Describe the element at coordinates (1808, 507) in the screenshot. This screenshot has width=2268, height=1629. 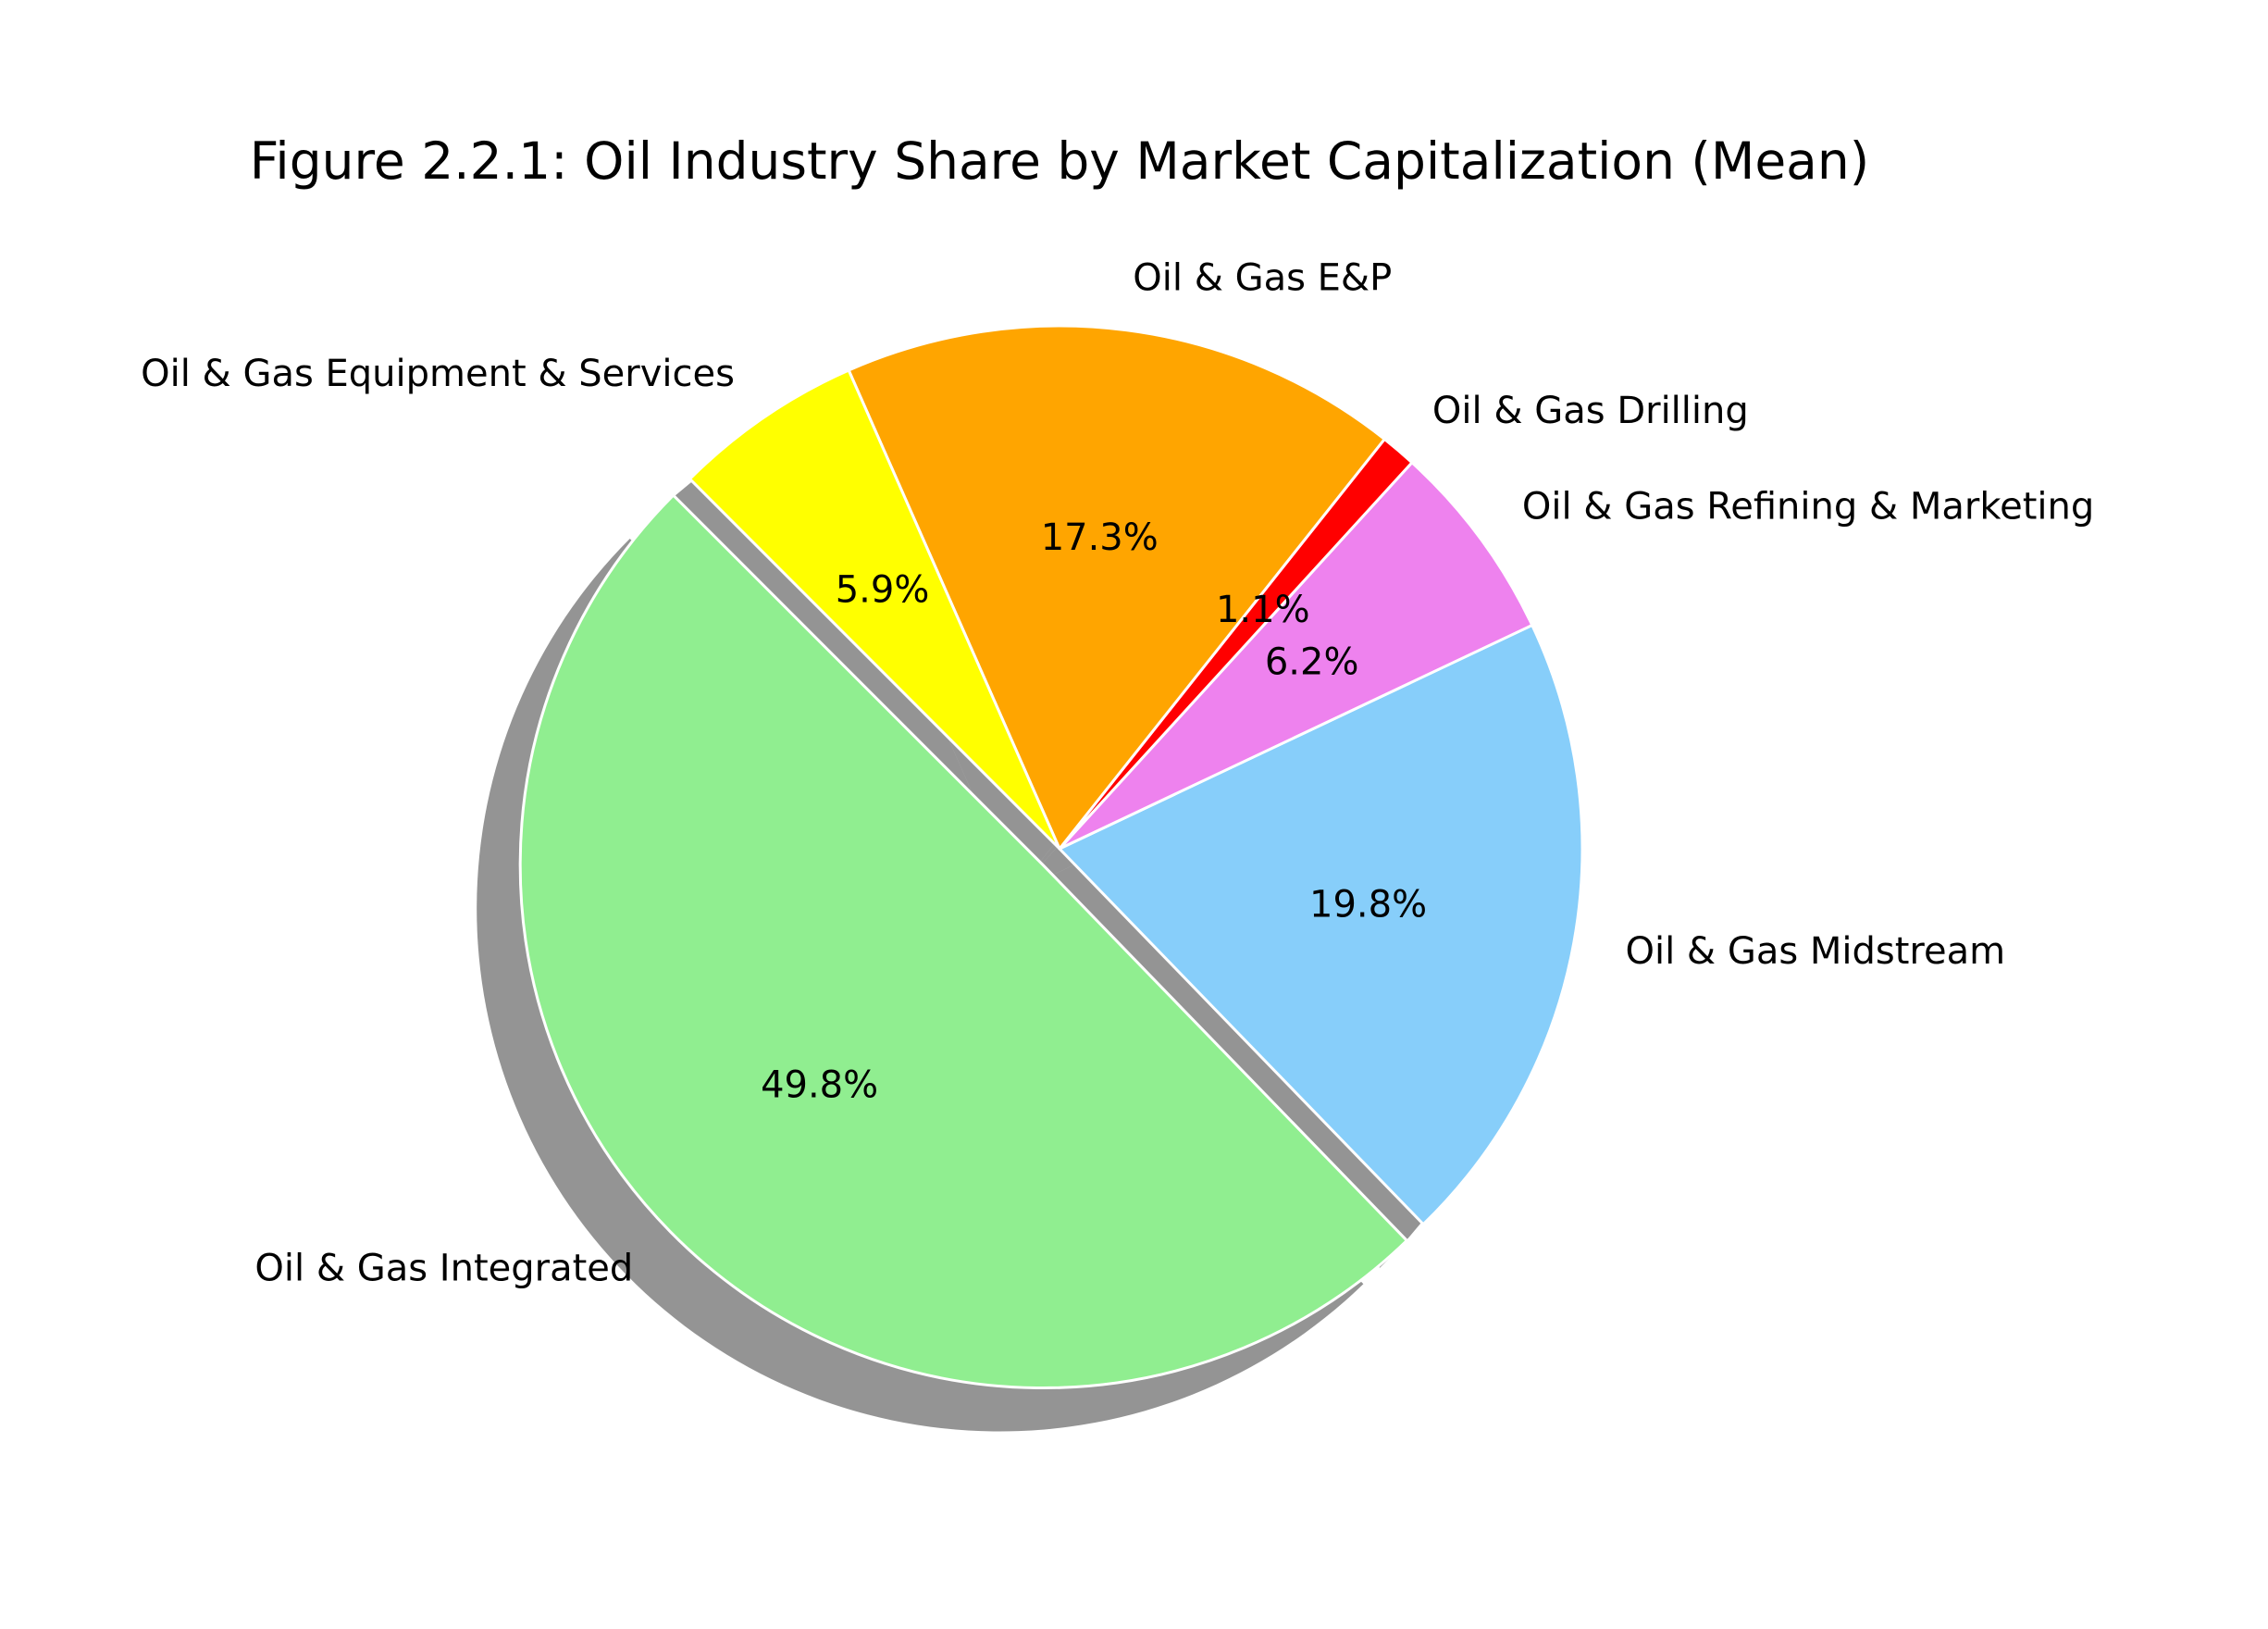
I see `slice-label-oil-and-gas-refining-and-marketing: Oil & Gas Refining & Marketing` at that location.